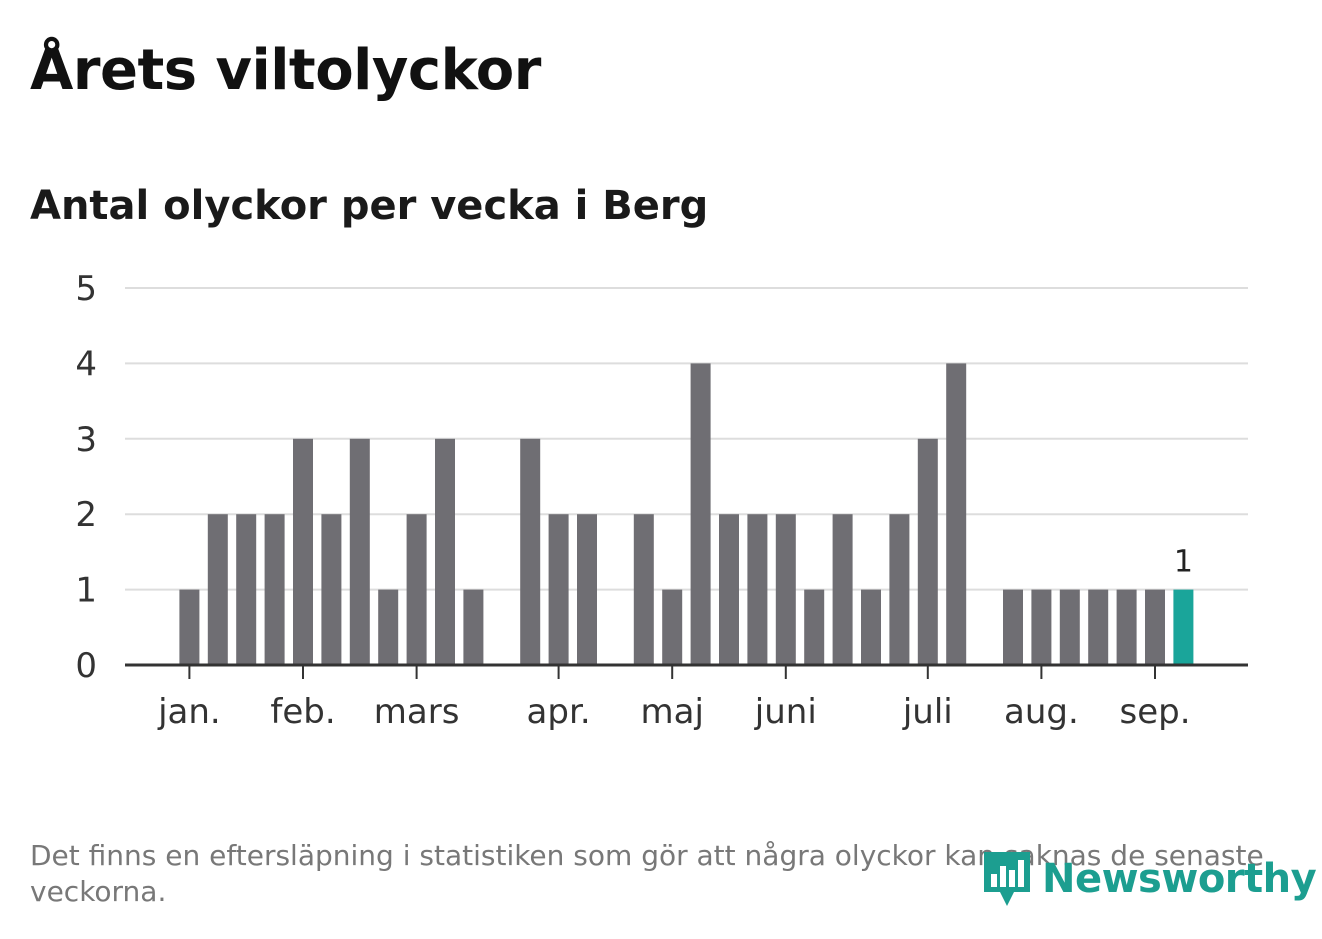 Image resolution: width=1322 pixels, height=939 pixels. I want to click on x-tick-label: aug., so click(1041, 712).